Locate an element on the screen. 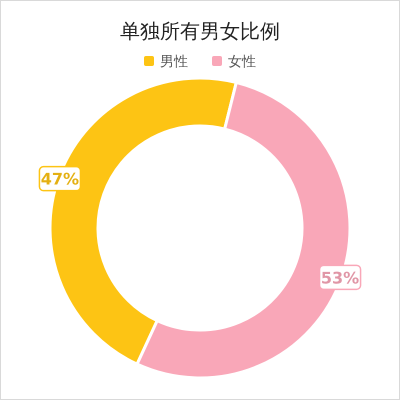  legend-label: 男性 is located at coordinates (174, 62).